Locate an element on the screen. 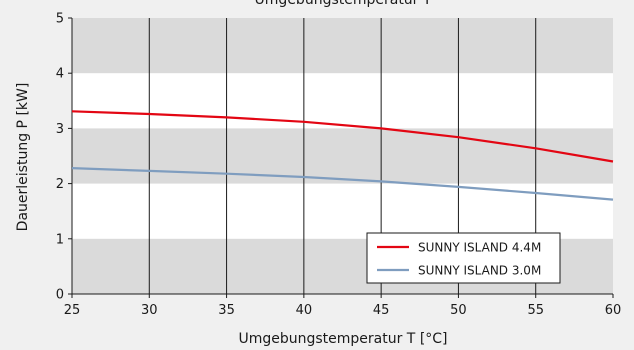 This screenshot has height=350, width=634. x-tick-label: 40 is located at coordinates (304, 310).